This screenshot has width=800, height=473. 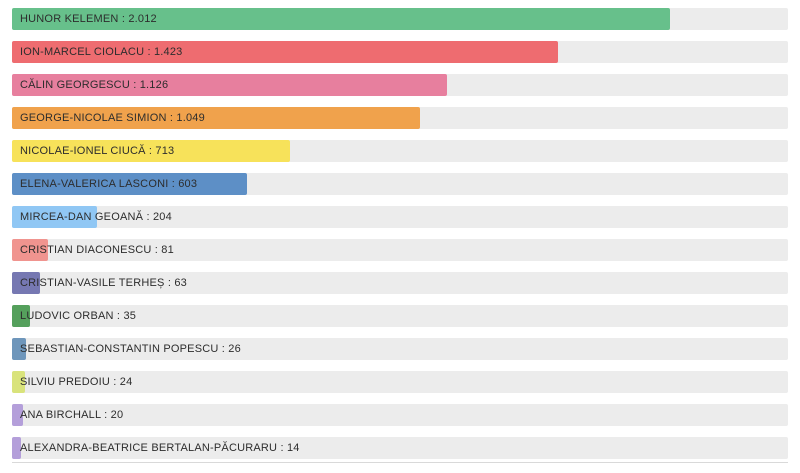 What do you see at coordinates (400, 415) in the screenshot?
I see `bar-row: ANA BIRCHALL : 20` at bounding box center [400, 415].